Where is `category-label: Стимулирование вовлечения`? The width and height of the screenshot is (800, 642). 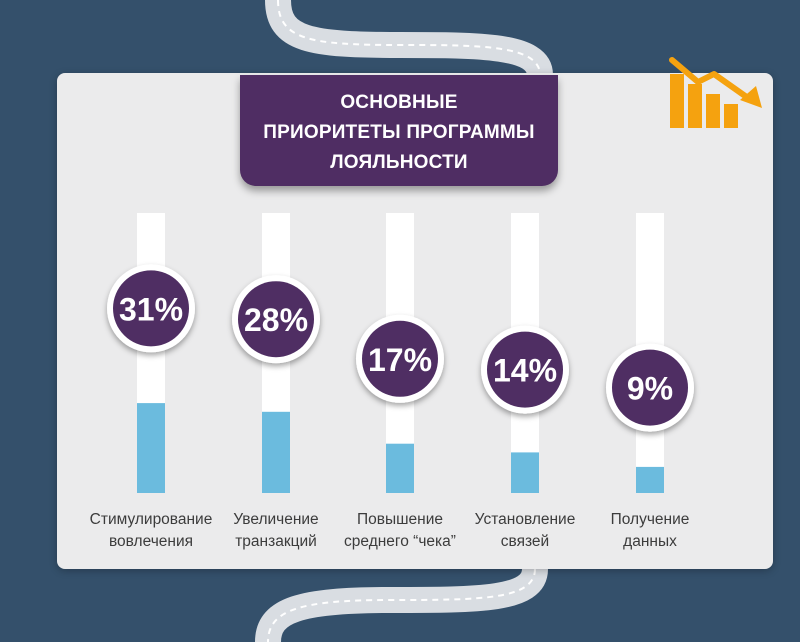
category-label: Стимулирование вовлечения is located at coordinates (151, 531).